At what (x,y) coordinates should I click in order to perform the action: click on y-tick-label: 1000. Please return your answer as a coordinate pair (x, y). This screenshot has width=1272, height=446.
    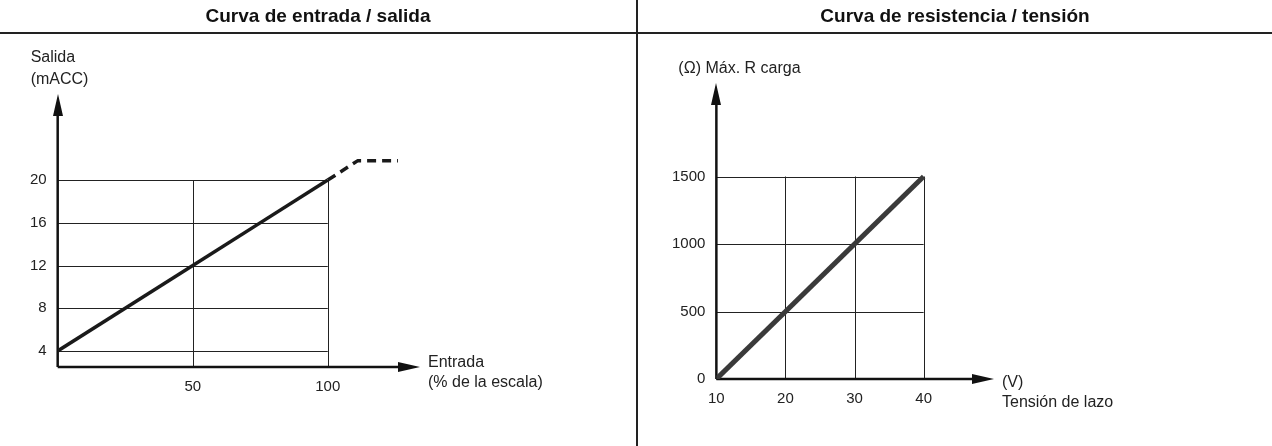
    Looking at the image, I should click on (688, 243).